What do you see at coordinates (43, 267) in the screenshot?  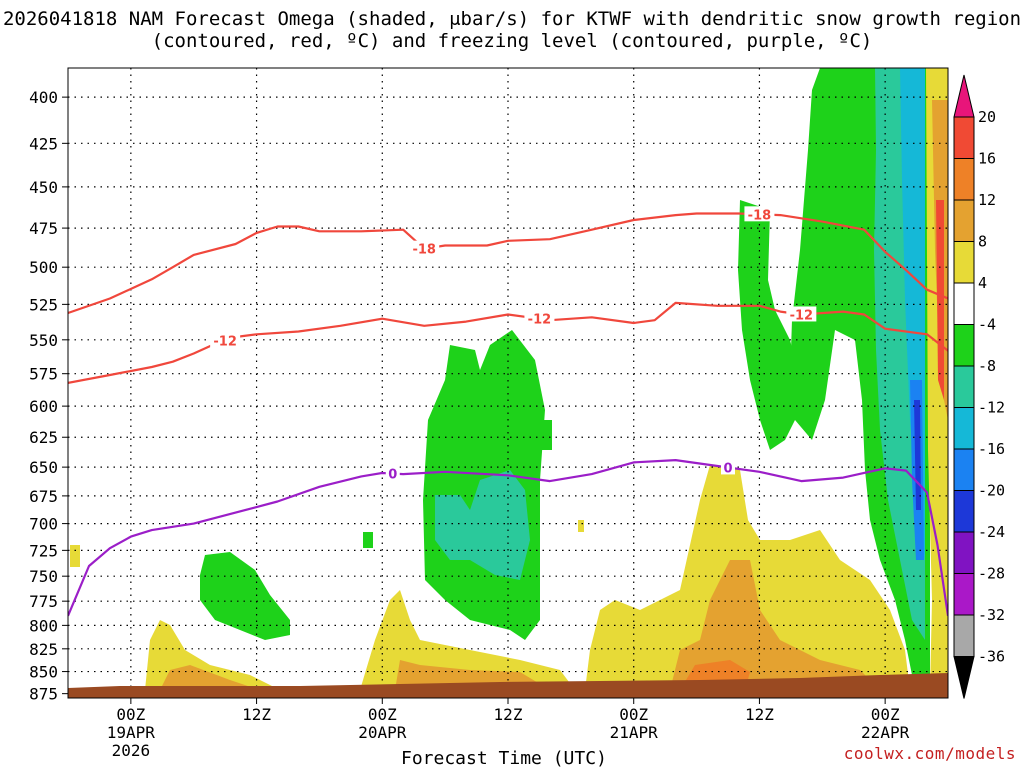 I see `ytick-label-500: 500` at bounding box center [43, 267].